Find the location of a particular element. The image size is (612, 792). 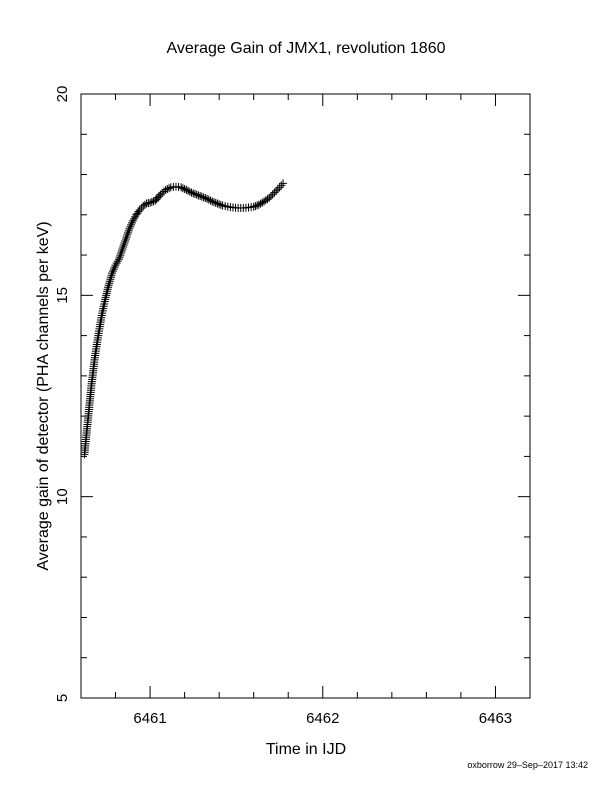

data-points is located at coordinates (184, 319).